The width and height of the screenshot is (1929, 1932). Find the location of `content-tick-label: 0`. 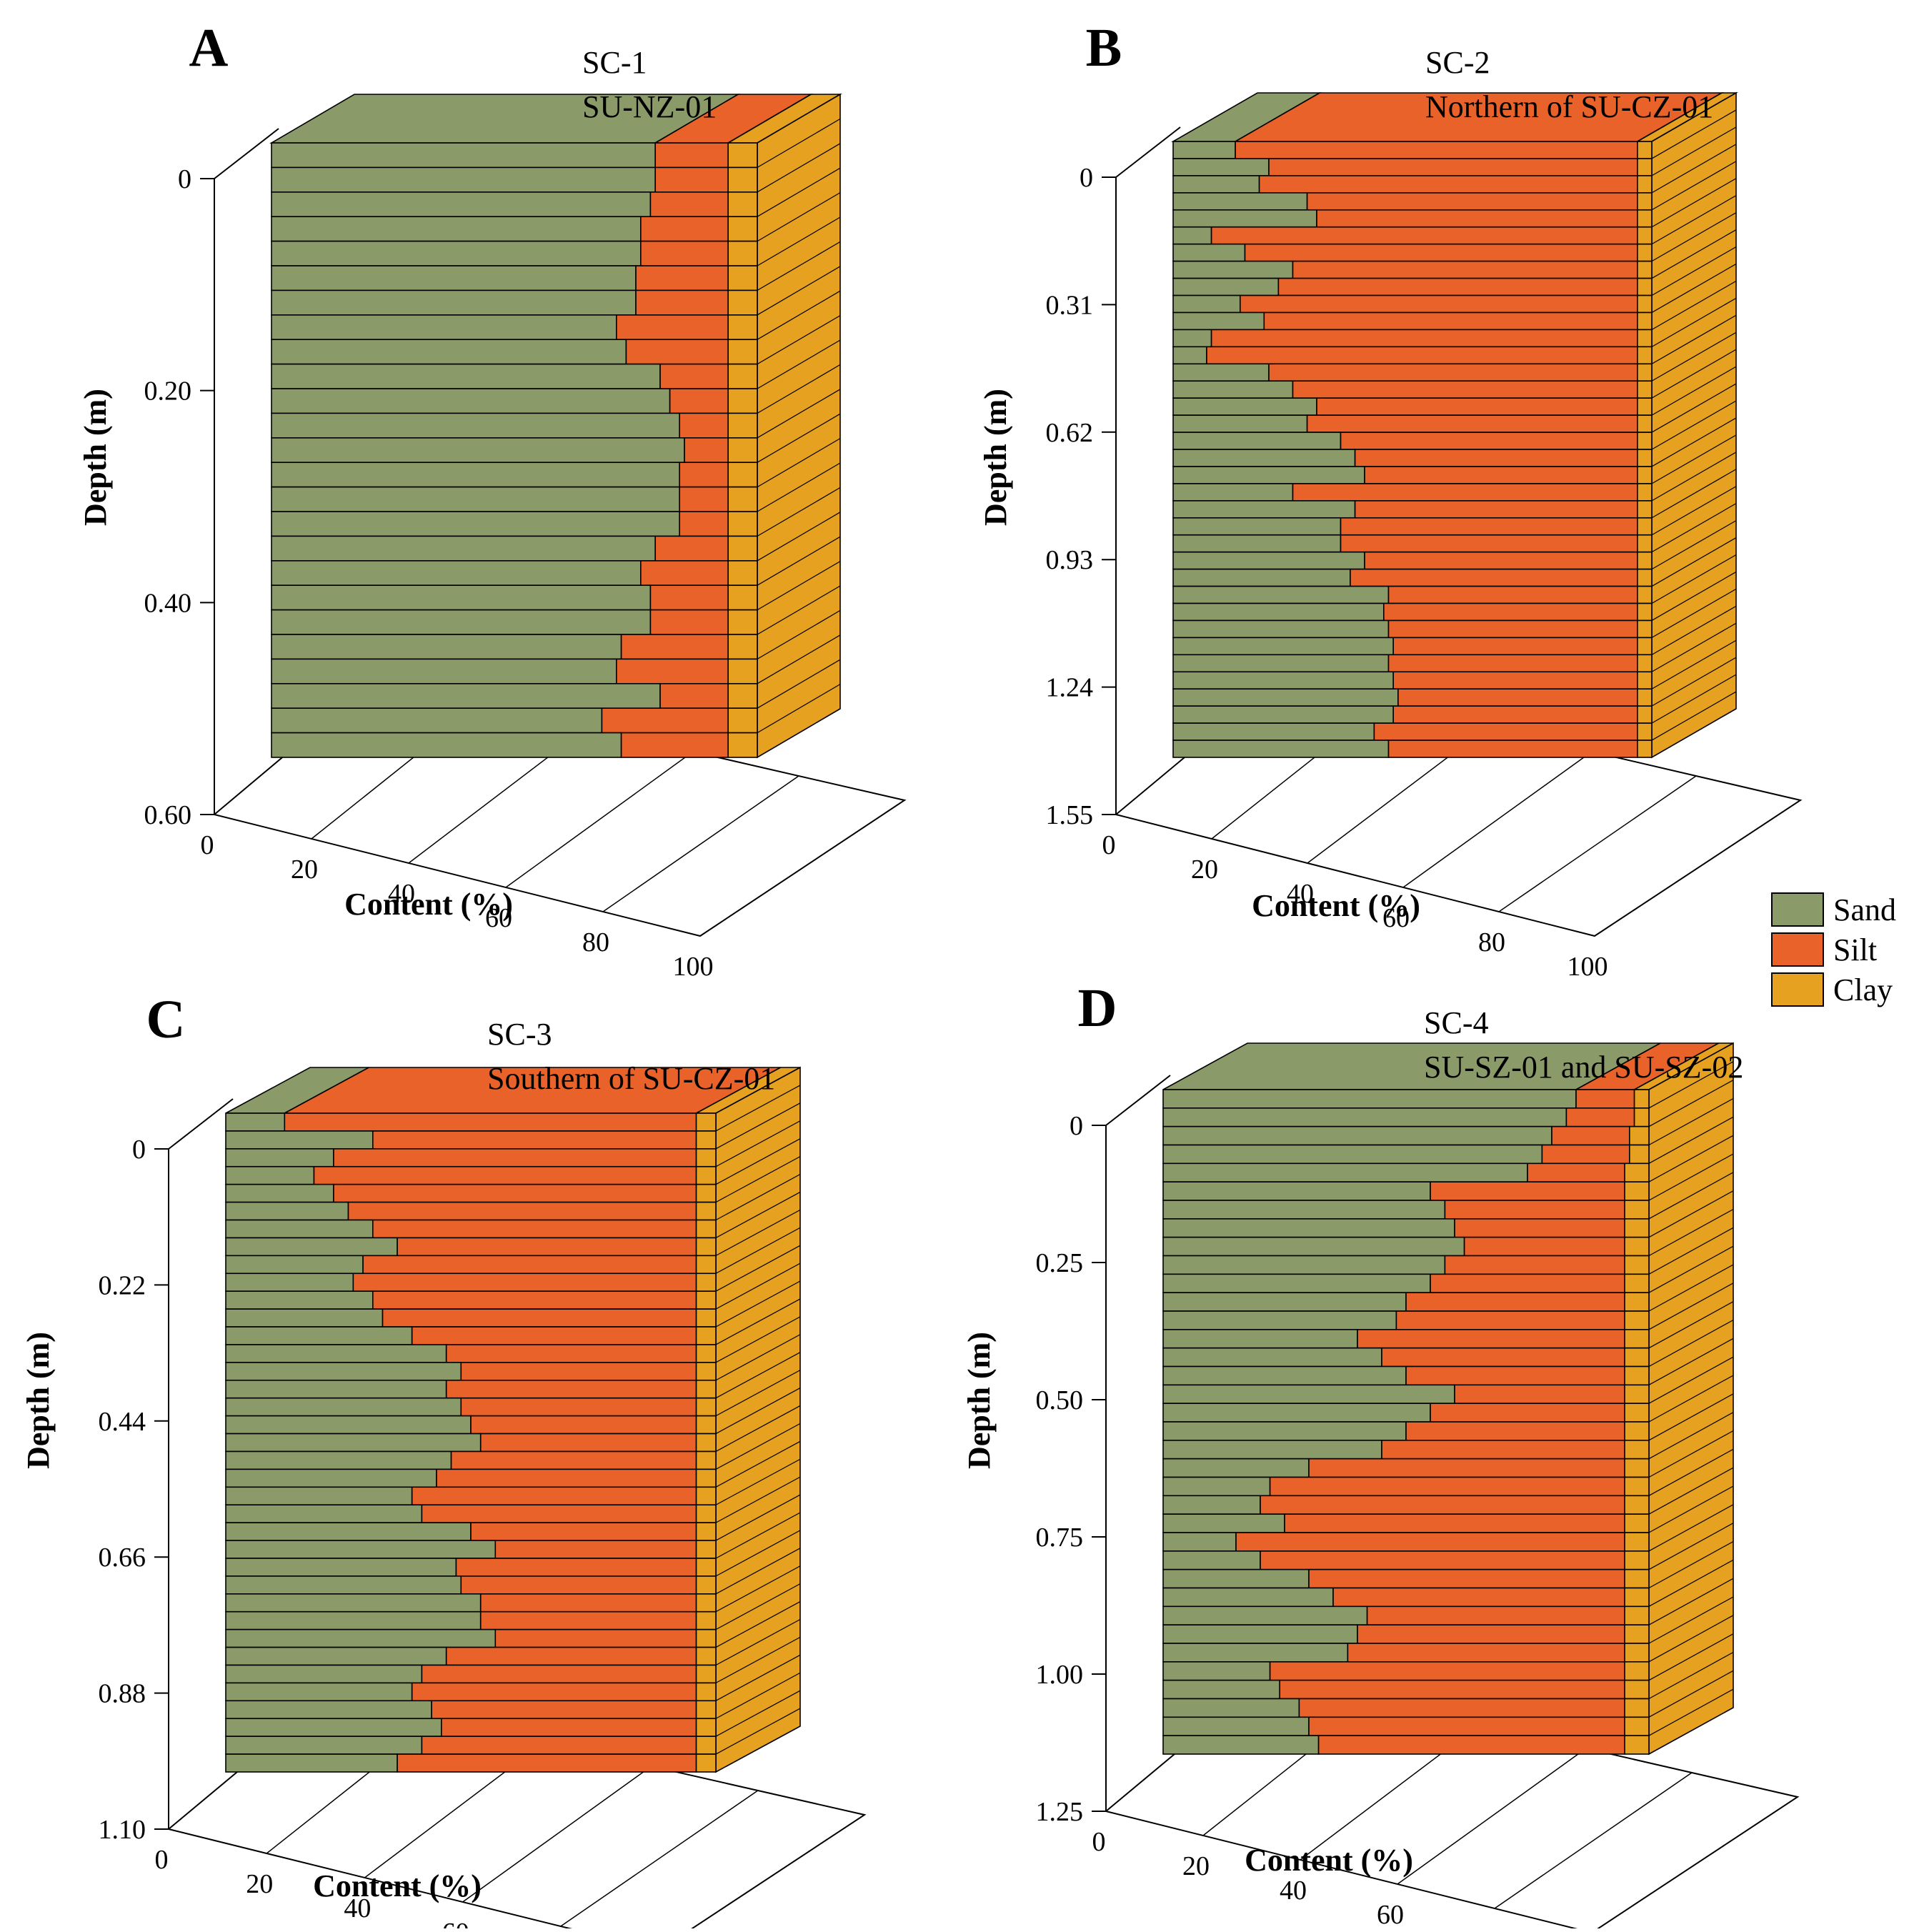

content-tick-label: 0 is located at coordinates (1099, 1842).